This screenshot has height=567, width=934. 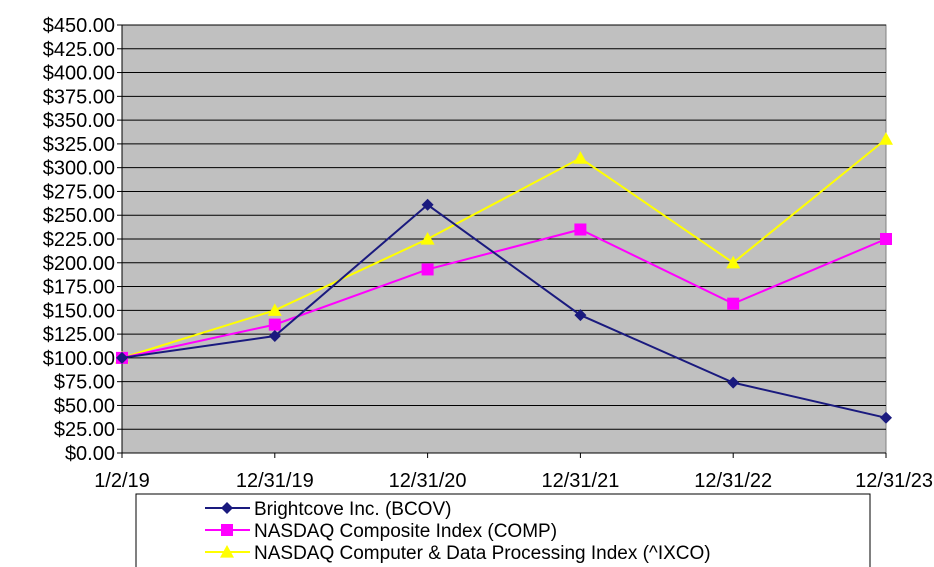 What do you see at coordinates (79, 26) in the screenshot?
I see `y-tick-label: $450.00` at bounding box center [79, 26].